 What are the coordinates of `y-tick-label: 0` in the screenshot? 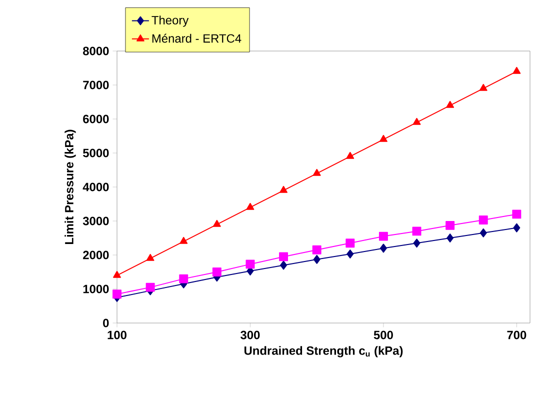 It's located at (106, 323).